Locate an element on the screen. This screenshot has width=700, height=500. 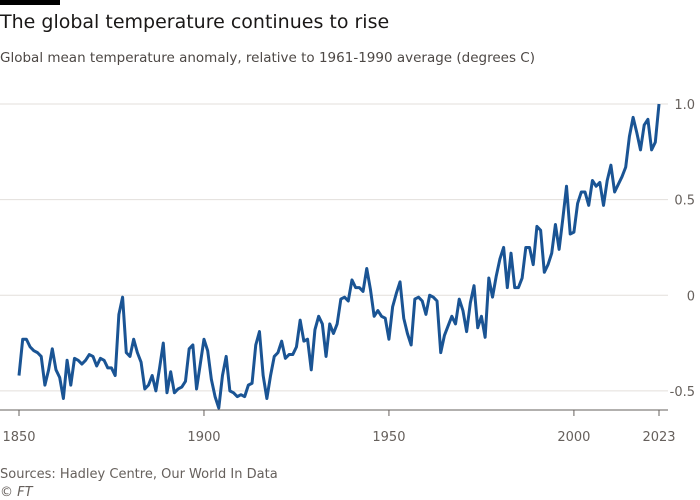
brand-bar is located at coordinates (30, 2).